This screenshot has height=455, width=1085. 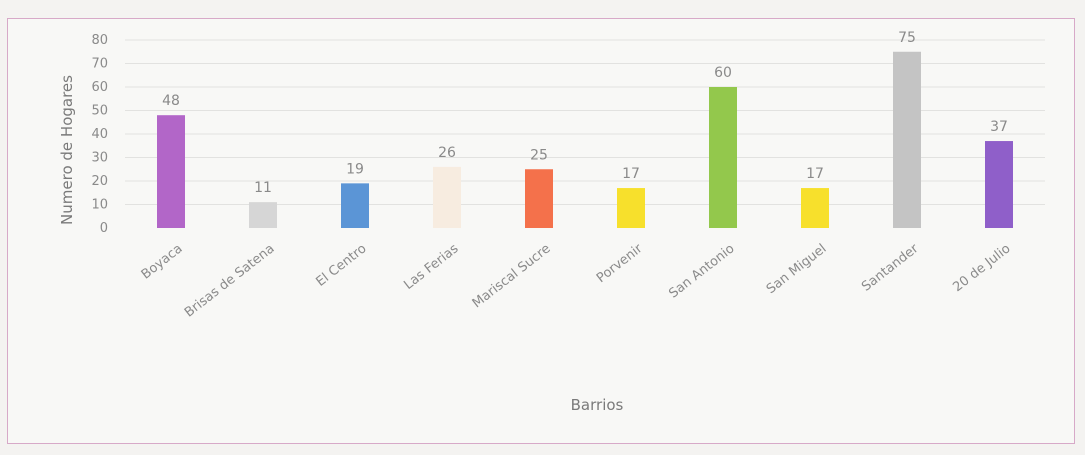 I want to click on x-axis-title: Barrios, so click(x=597, y=405).